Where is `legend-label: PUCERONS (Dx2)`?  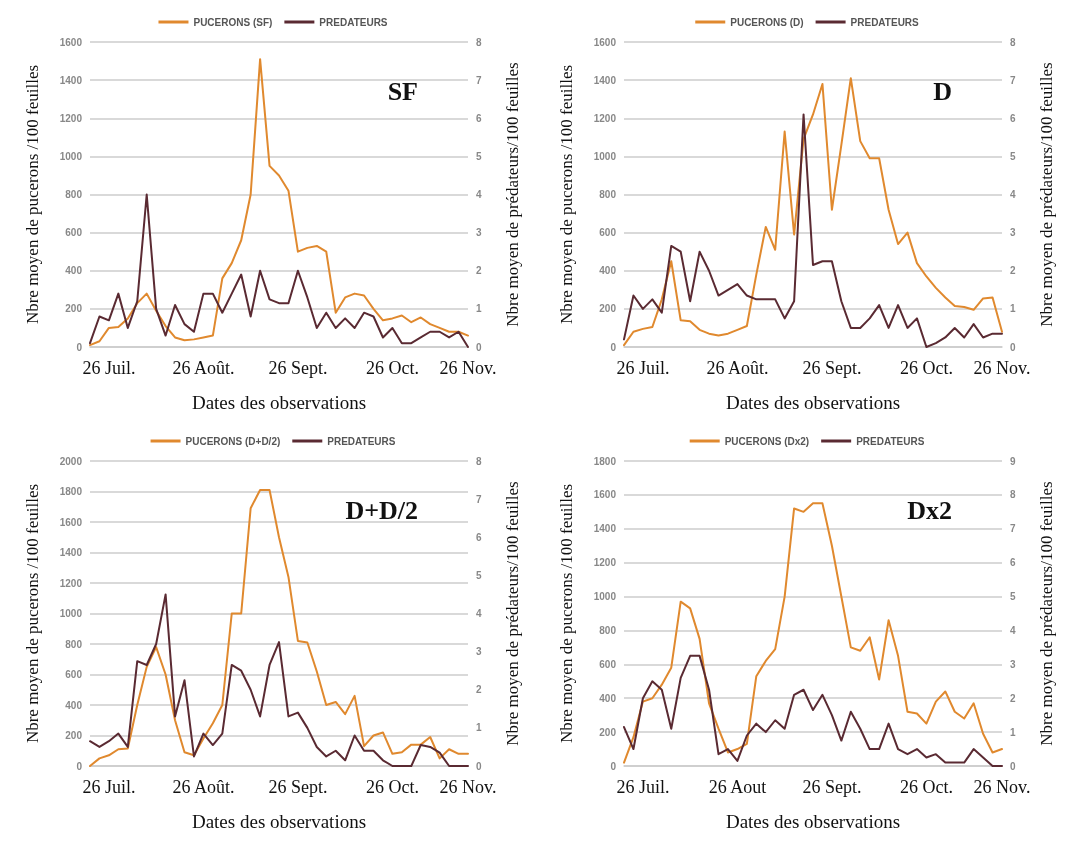
legend-label: PUCERONS (Dx2) is located at coordinates (767, 441).